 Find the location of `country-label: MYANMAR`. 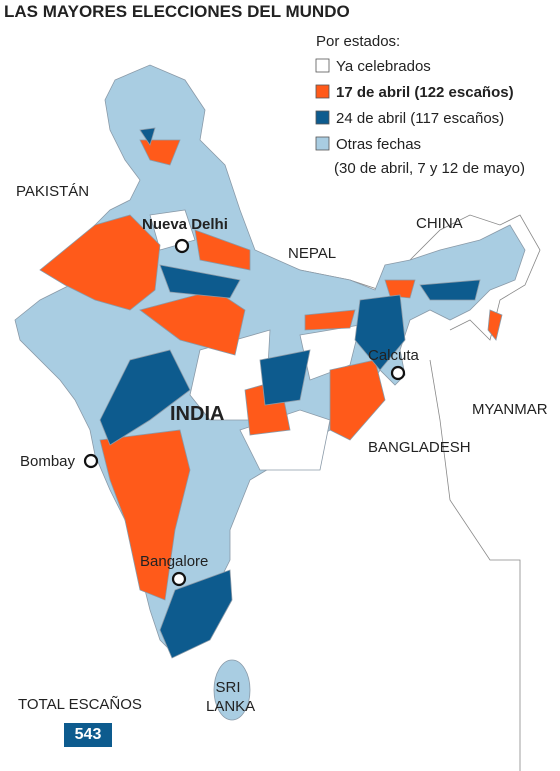

country-label: MYANMAR is located at coordinates (510, 409).